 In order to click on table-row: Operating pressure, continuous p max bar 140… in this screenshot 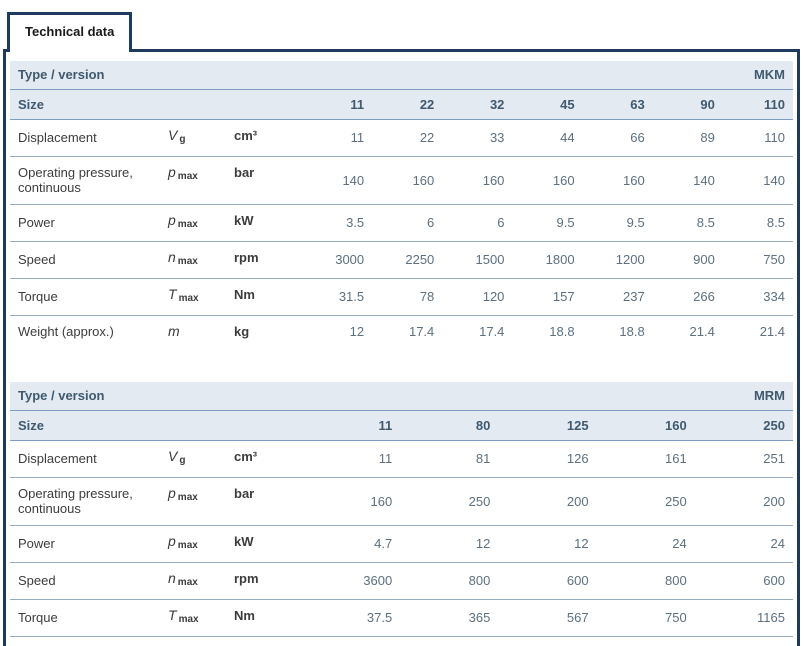, I will do `click(401, 180)`.